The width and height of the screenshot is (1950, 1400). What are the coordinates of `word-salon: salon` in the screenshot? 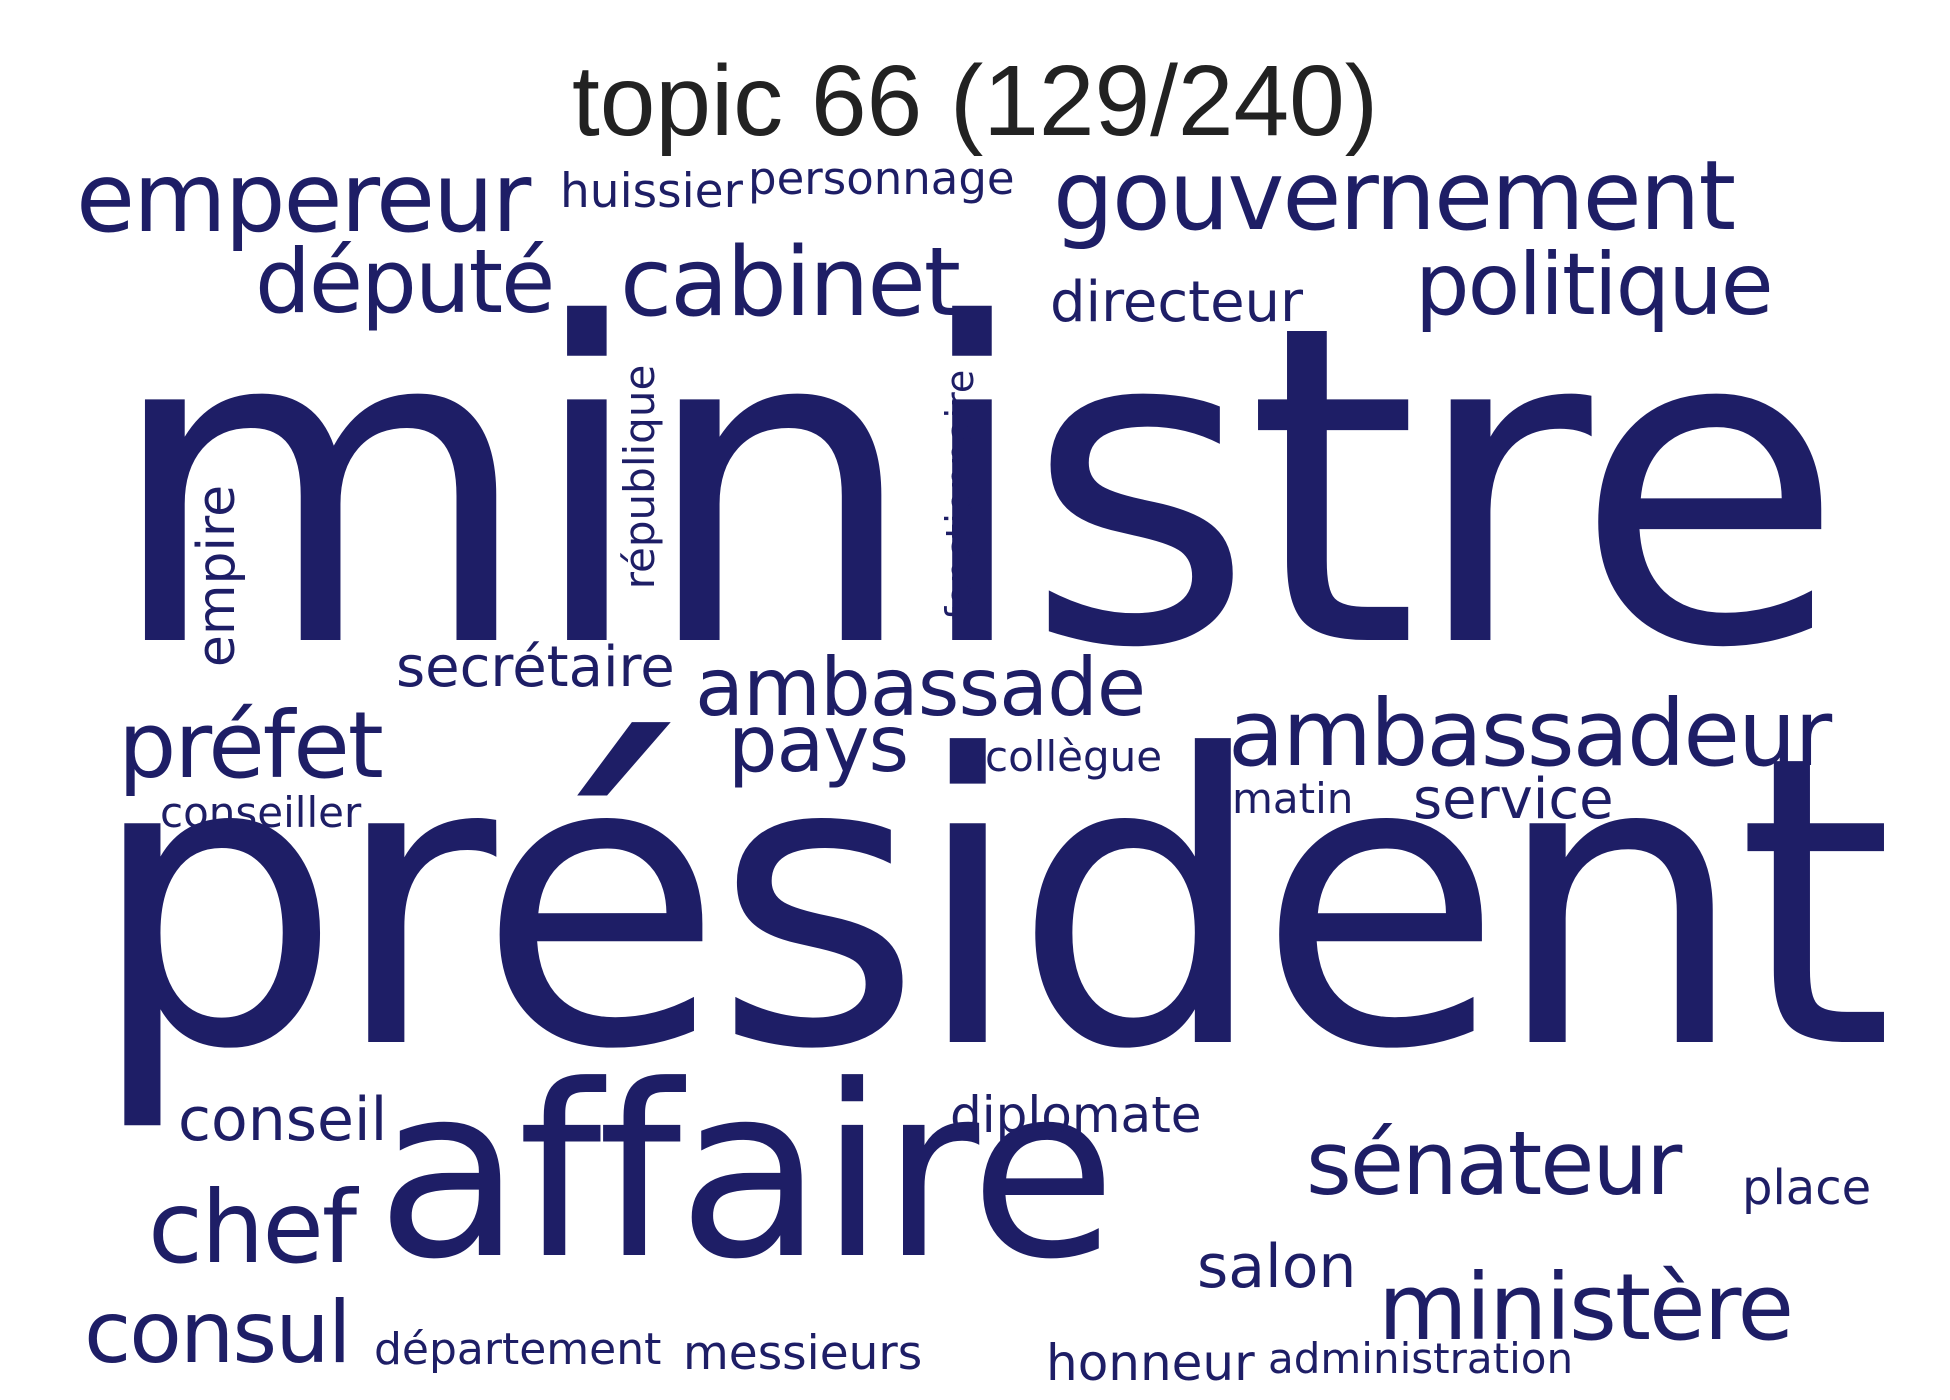 It's located at (1277, 1267).